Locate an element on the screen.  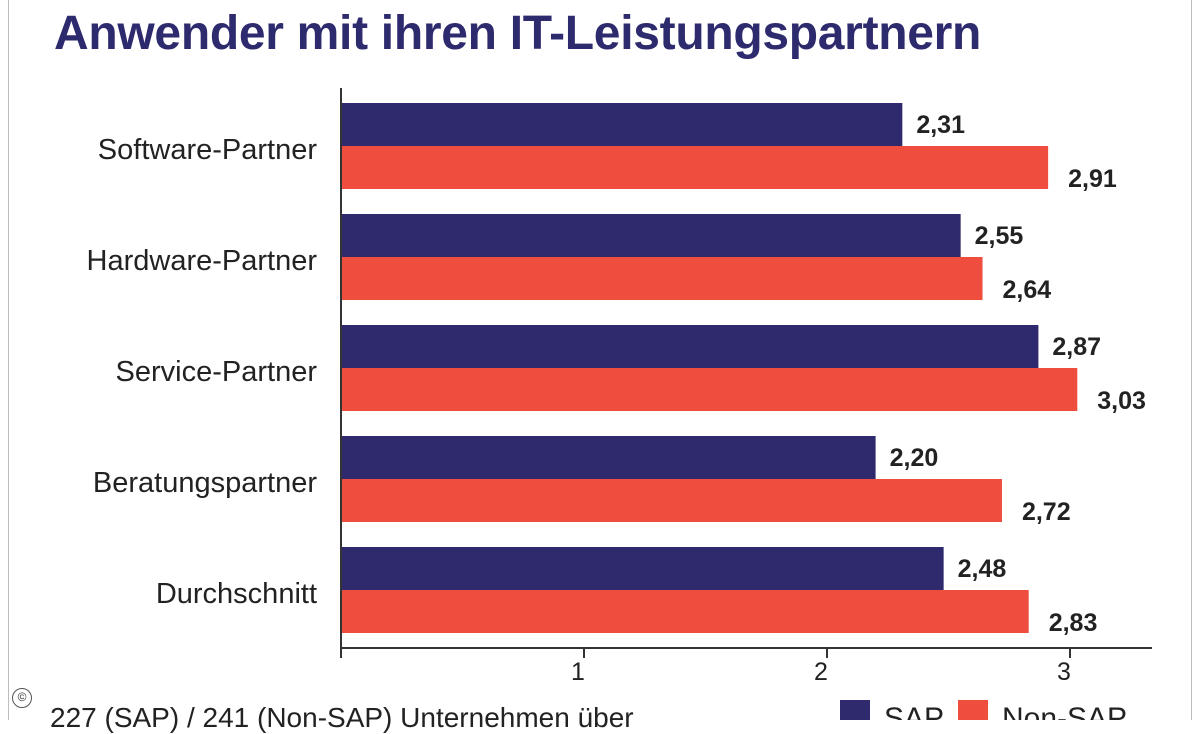
legend-label-sap: SAP is located at coordinates (914, 711).